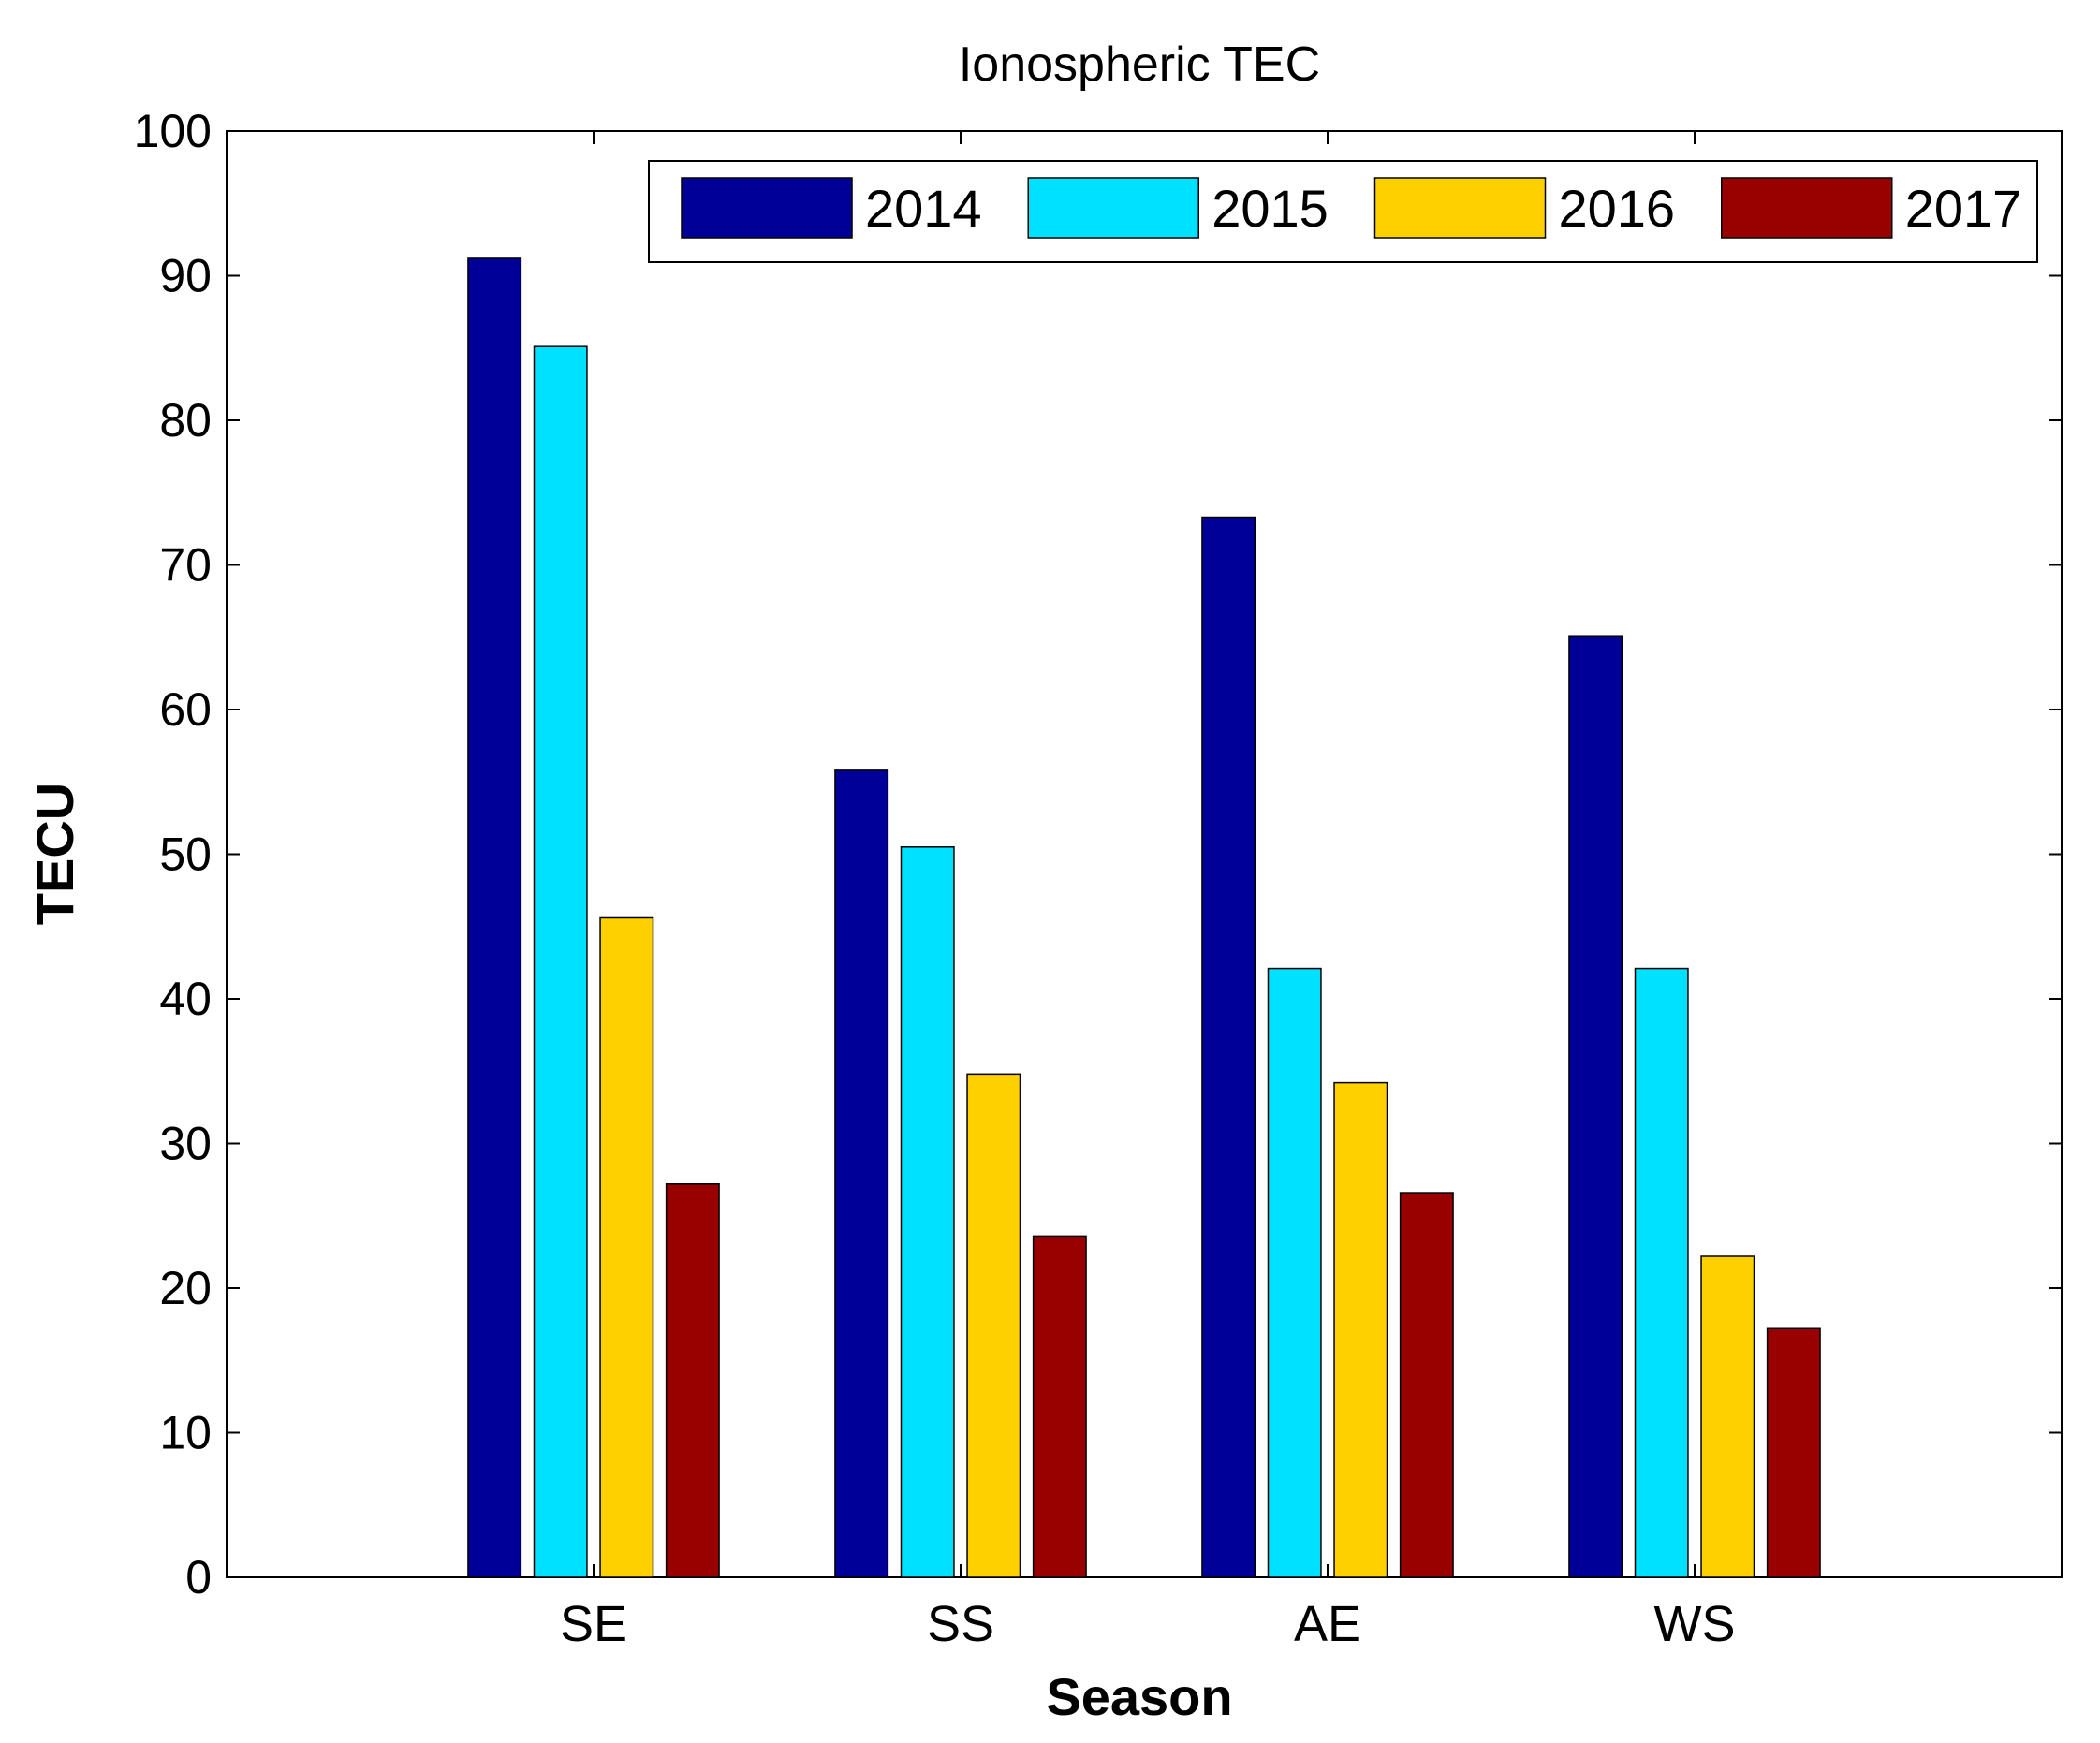 The image size is (2100, 1743). I want to click on y-tick-label: 30, so click(185, 1144).